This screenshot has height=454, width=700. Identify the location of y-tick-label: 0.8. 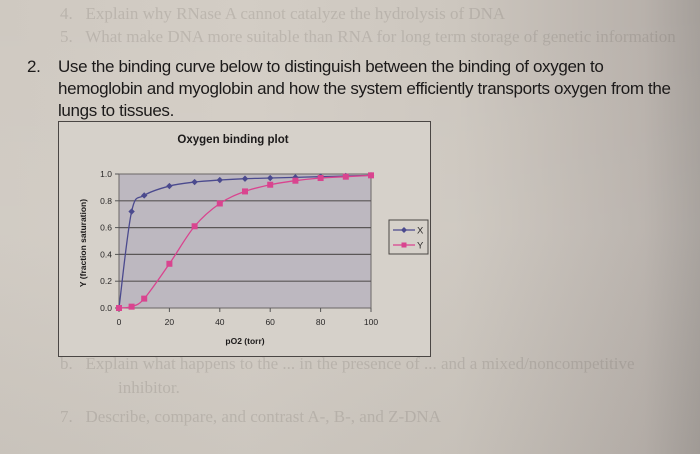
(106, 201).